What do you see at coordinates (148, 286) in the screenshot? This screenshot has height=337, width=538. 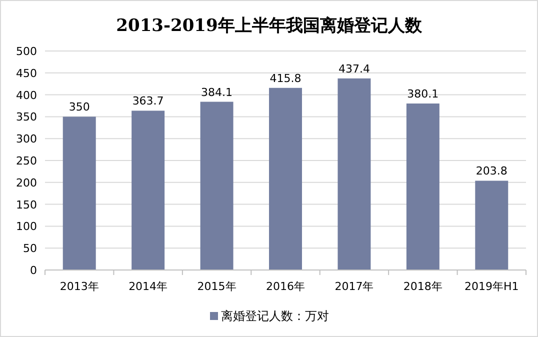 I see `x-tick-label: 2014年` at bounding box center [148, 286].